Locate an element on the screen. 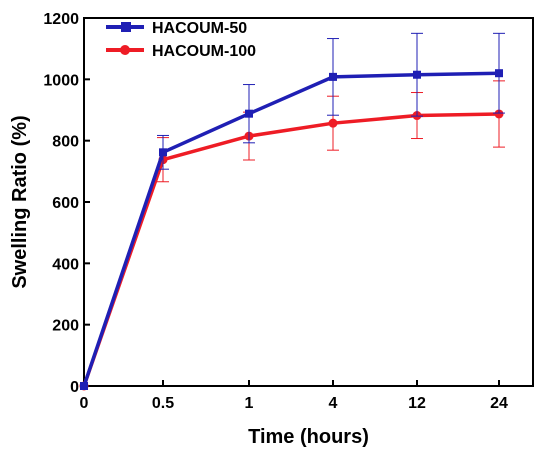  x-tick-label: 0 is located at coordinates (84, 403).